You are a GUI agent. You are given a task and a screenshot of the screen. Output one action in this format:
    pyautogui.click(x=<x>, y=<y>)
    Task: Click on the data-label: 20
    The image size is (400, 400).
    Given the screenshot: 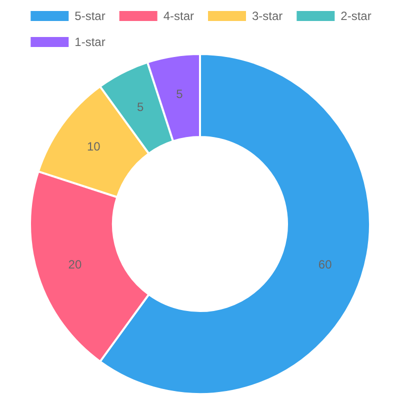 What is the action you would take?
    pyautogui.click(x=75, y=265)
    